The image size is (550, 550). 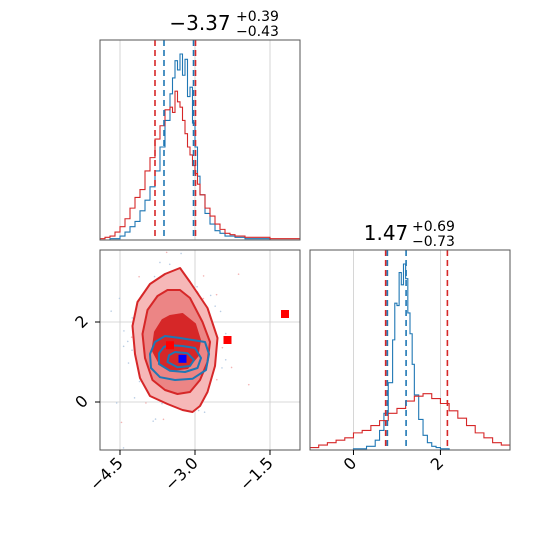 I want to click on panel-top-left-title-sub: −0.43, so click(x=257, y=32).